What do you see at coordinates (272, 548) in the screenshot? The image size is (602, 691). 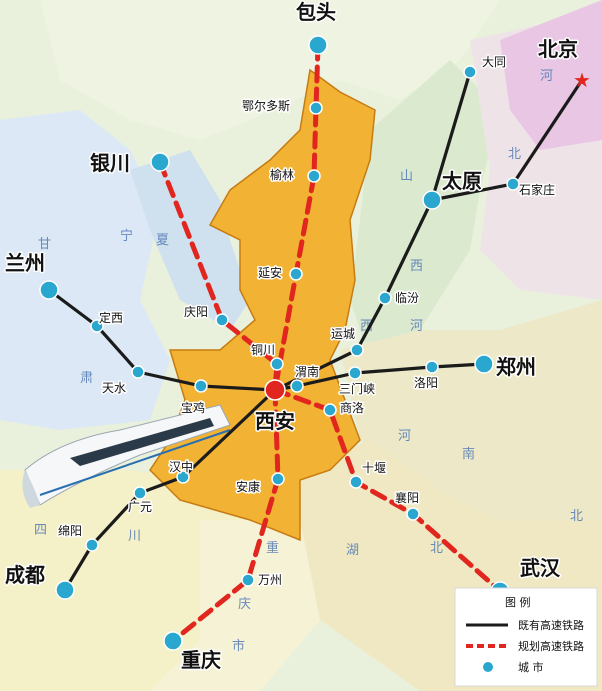 I see `province-label: 重` at bounding box center [272, 548].